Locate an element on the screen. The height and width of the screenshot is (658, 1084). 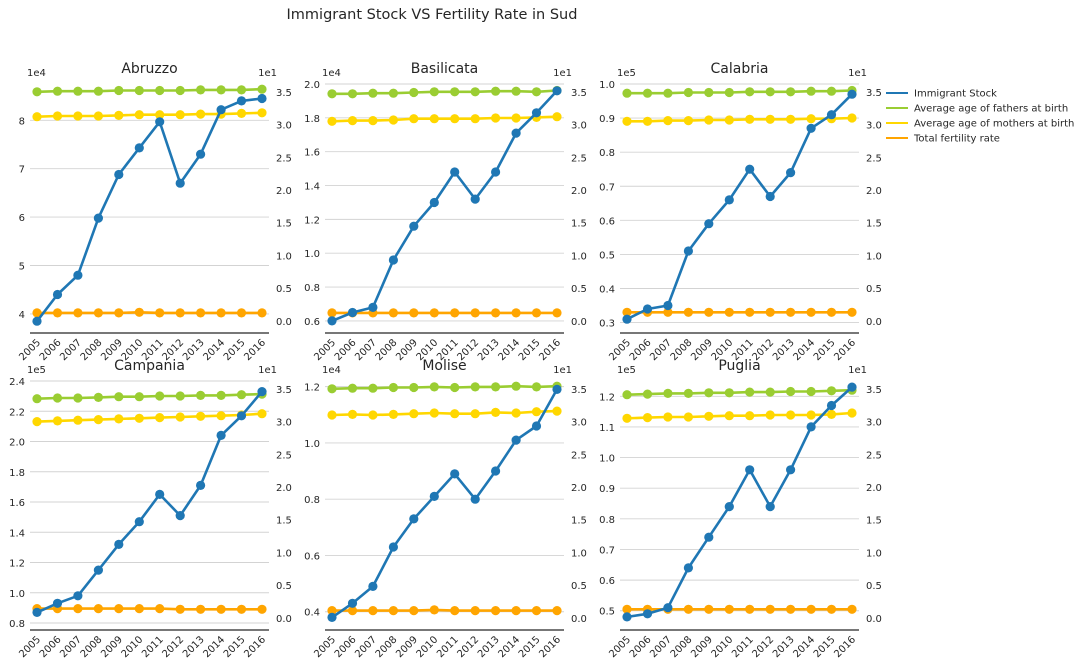
left-tick-label: 0.9 is located at coordinates (607, 489).